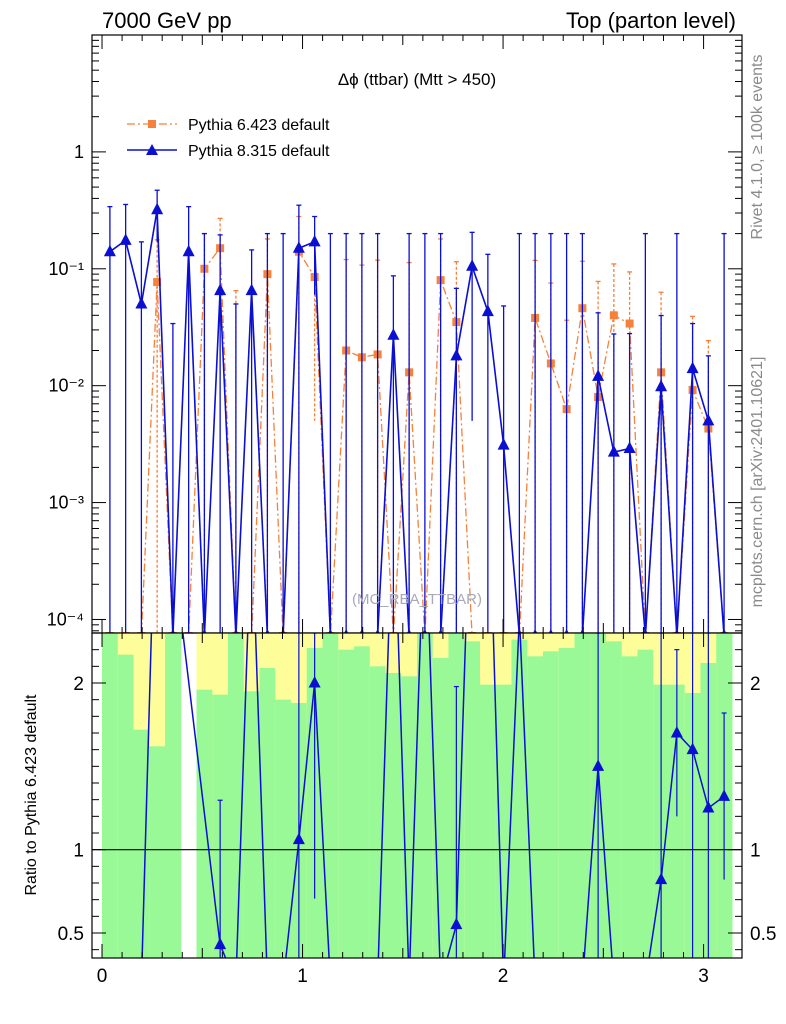  I want to click on plot-title: Δϕ (ttbar) (Mtt > 450), so click(417, 79).